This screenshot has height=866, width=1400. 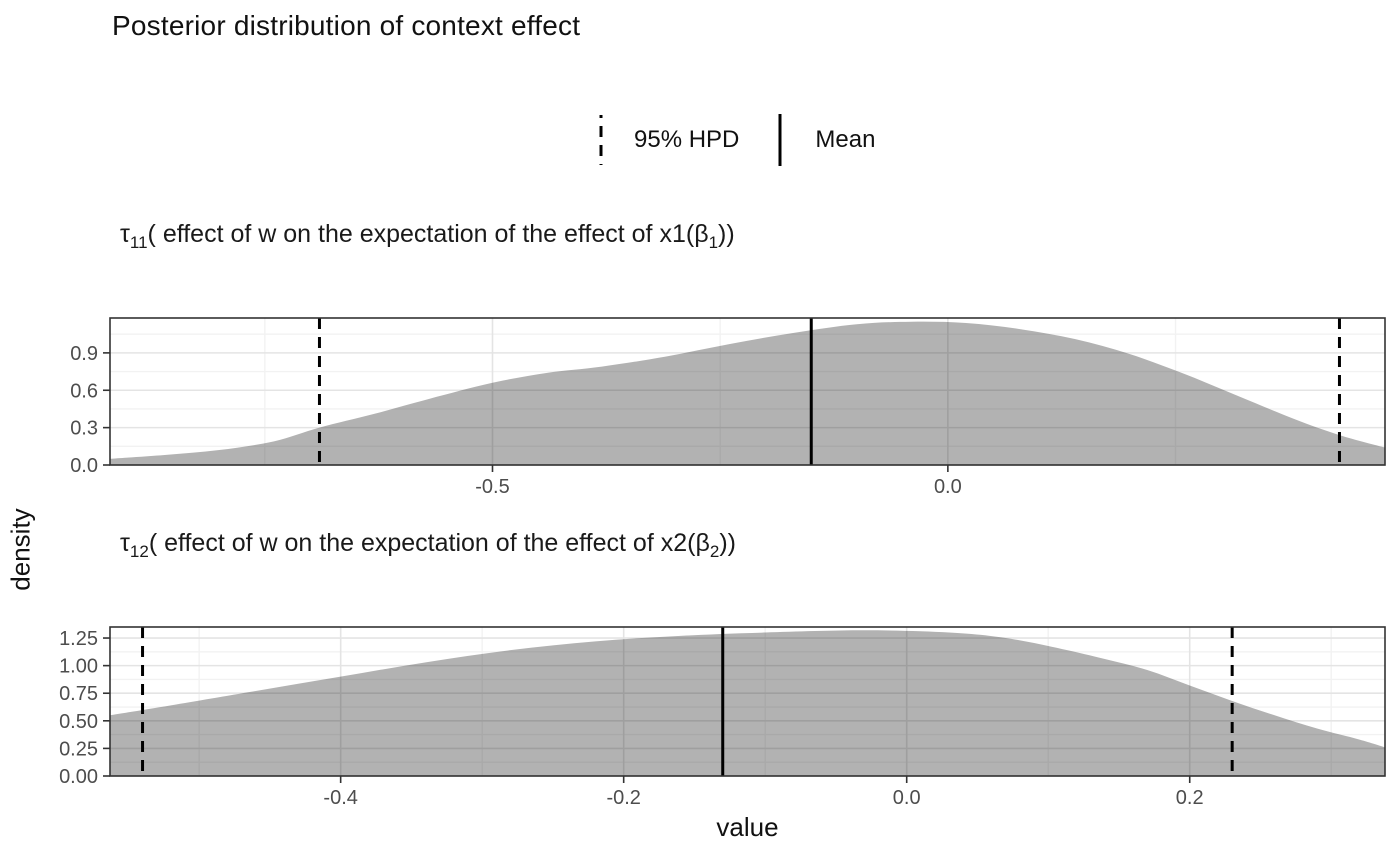 I want to click on legend: 95% HPD Mean, so click(x=735, y=140).